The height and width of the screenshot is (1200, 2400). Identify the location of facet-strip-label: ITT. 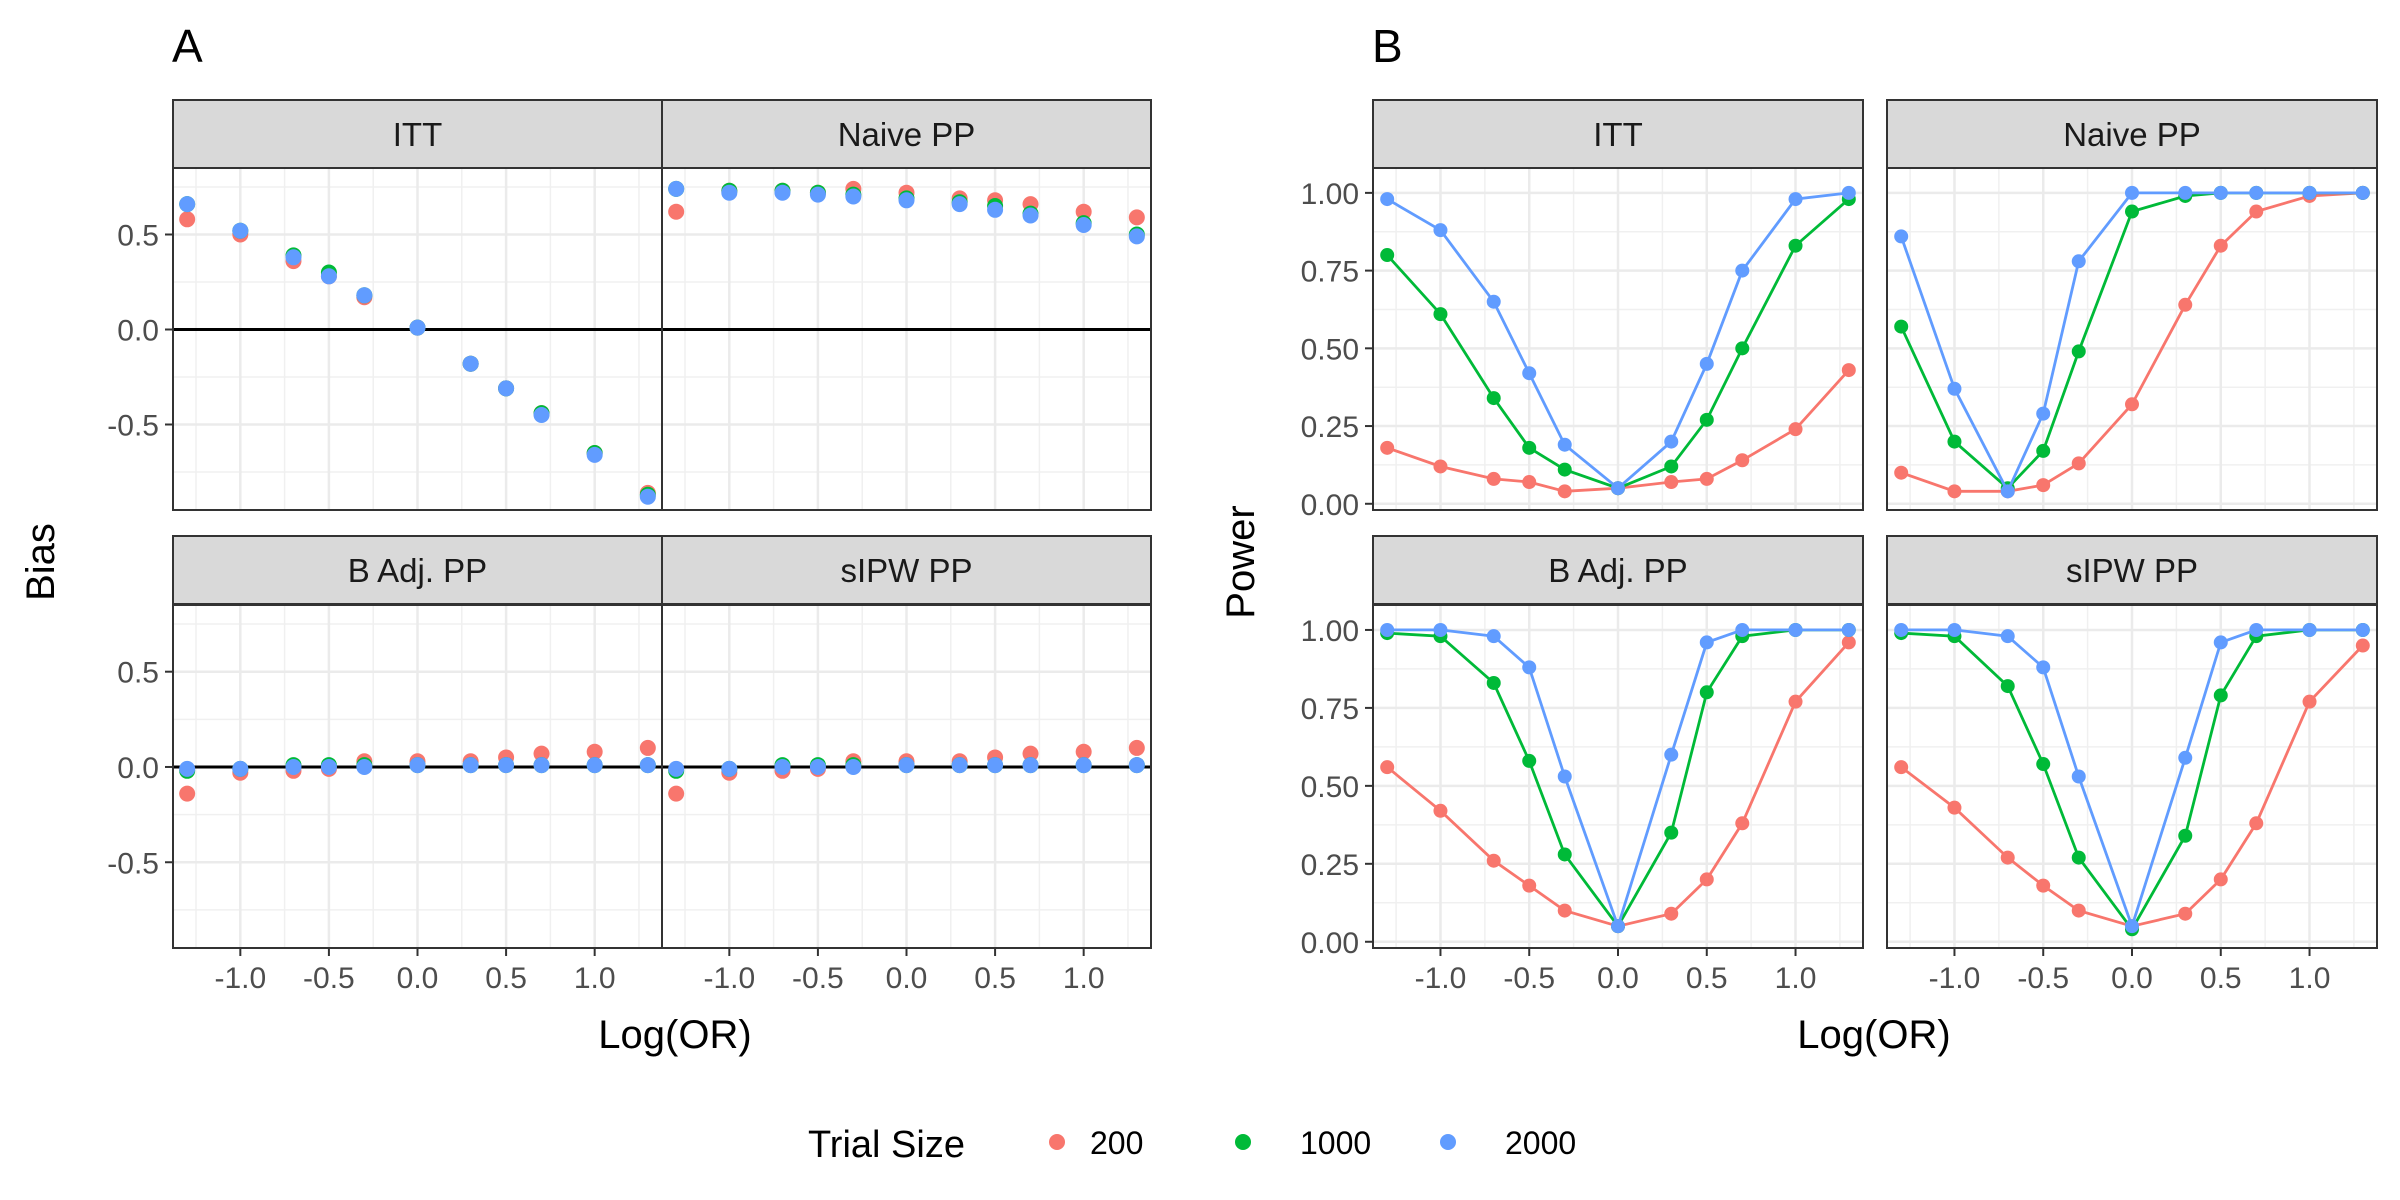
(417, 134).